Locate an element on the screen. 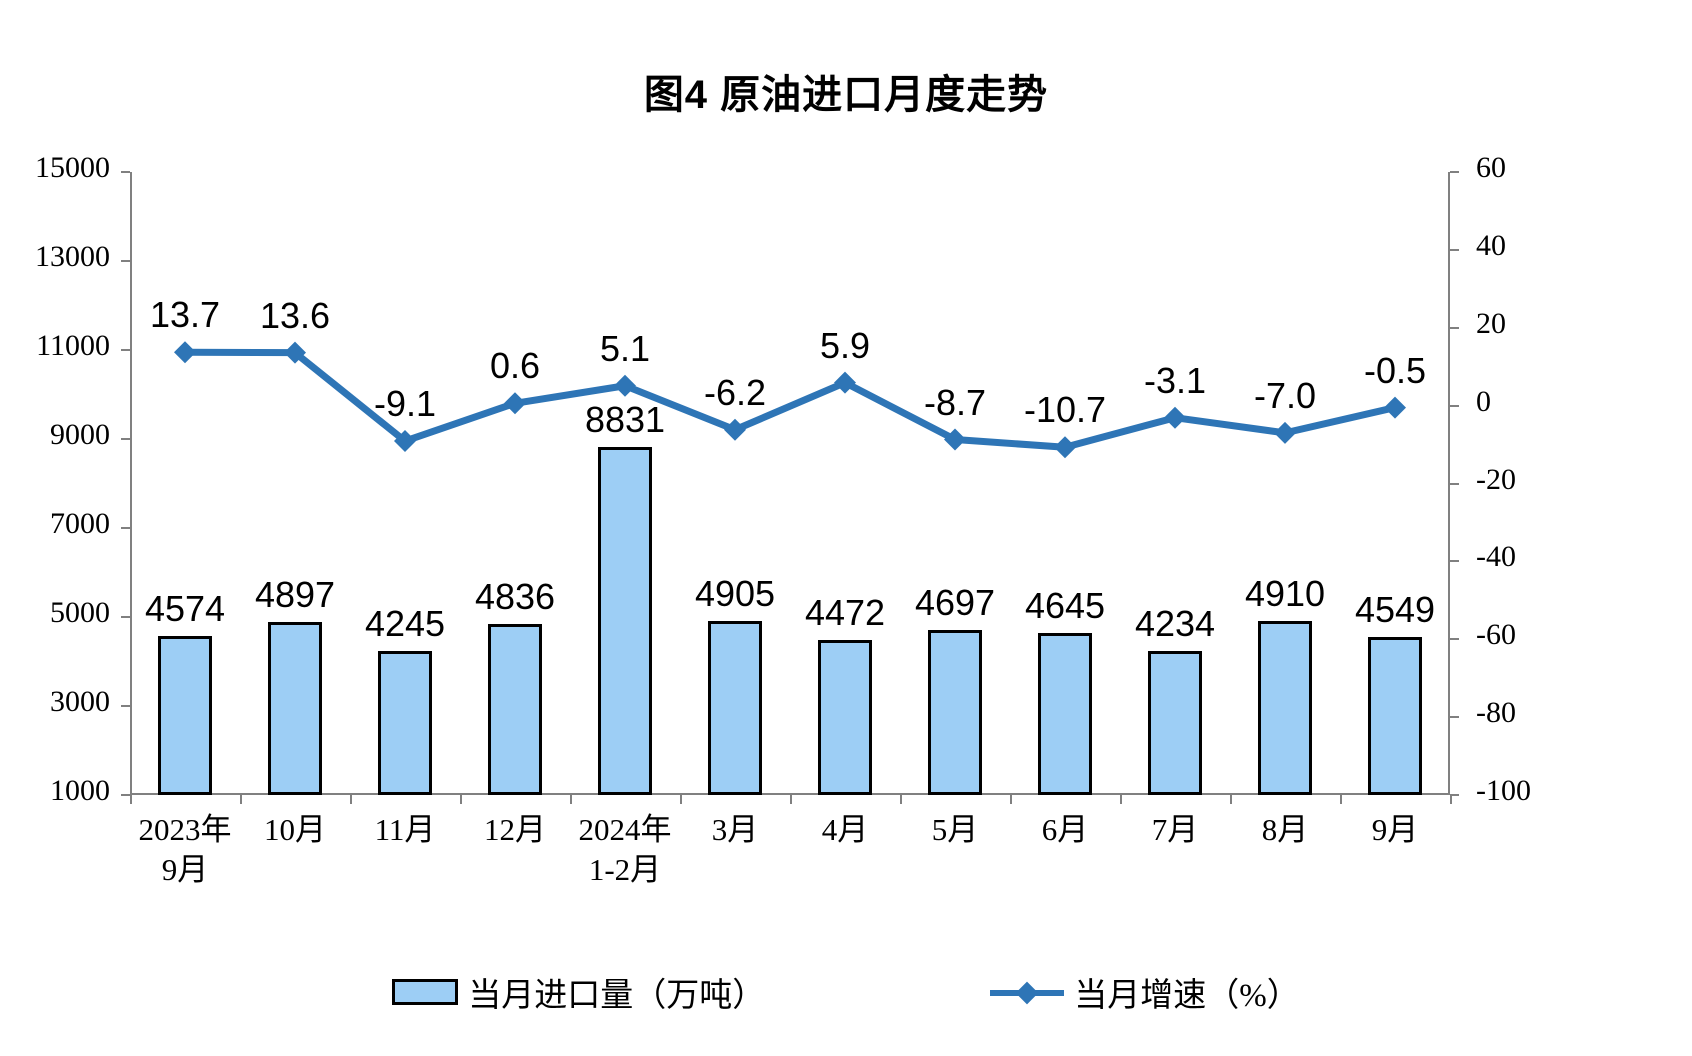 The image size is (1692, 1056). right-axis-tick-label: -100 is located at coordinates (1503, 790).